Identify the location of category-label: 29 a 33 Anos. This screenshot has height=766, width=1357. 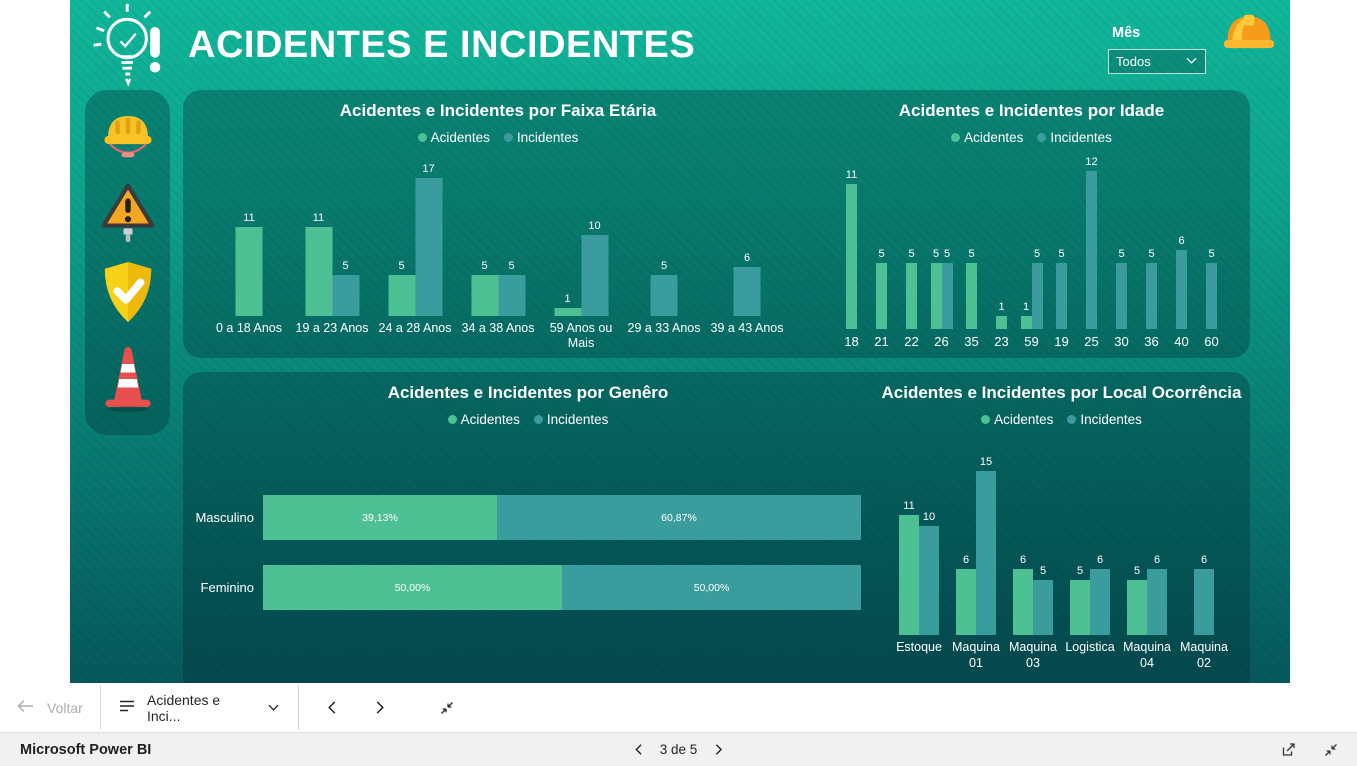
(664, 328).